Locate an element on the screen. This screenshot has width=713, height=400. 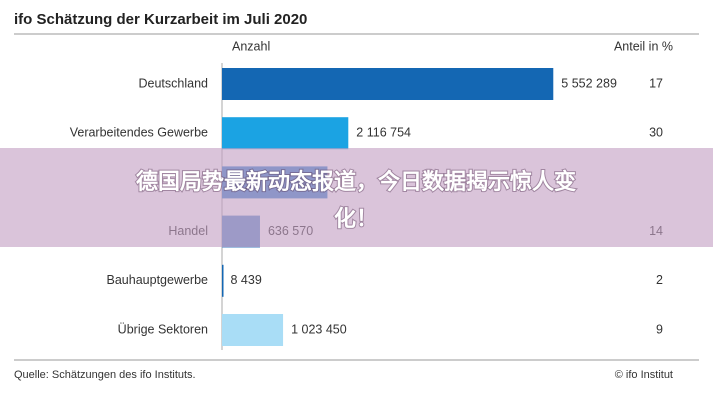
share-header: Anteil in % is located at coordinates (643, 46).